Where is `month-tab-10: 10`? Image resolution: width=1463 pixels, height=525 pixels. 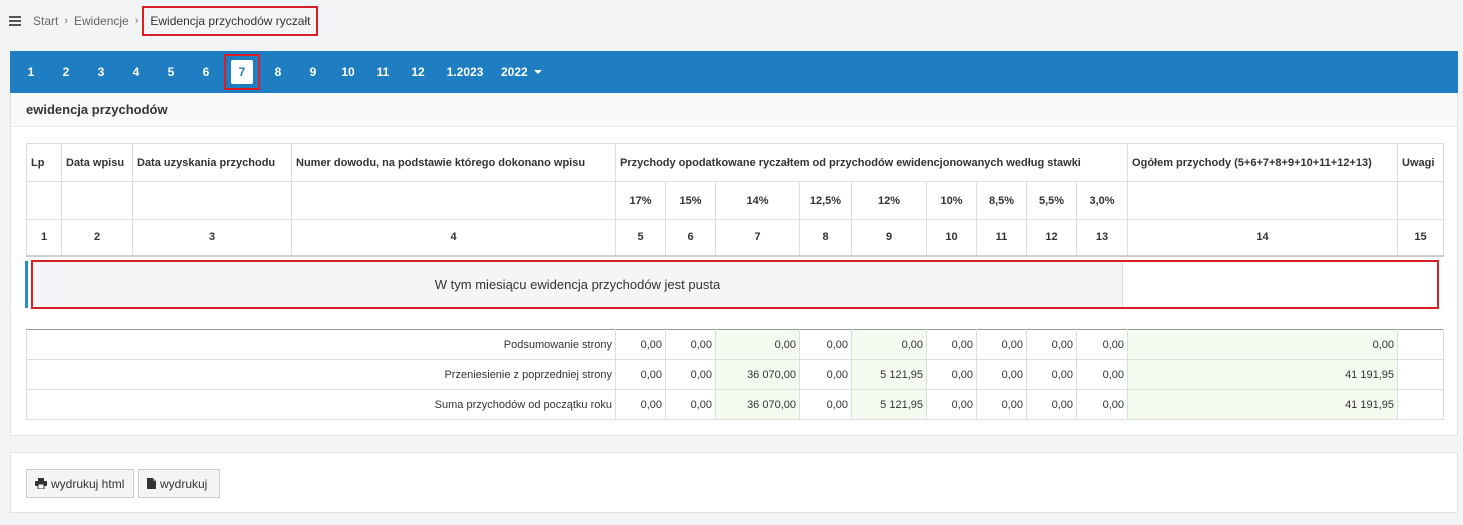 month-tab-10: 10 is located at coordinates (348, 72).